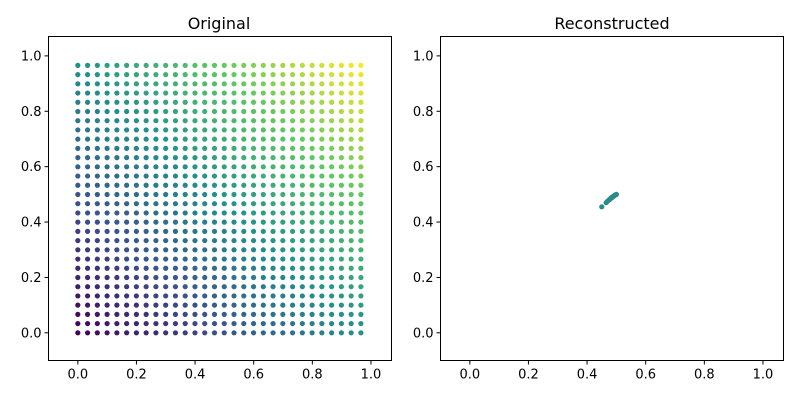 This screenshot has width=800, height=400. Describe the element at coordinates (423, 278) in the screenshot. I see `y-tick-label: 0.2` at that location.